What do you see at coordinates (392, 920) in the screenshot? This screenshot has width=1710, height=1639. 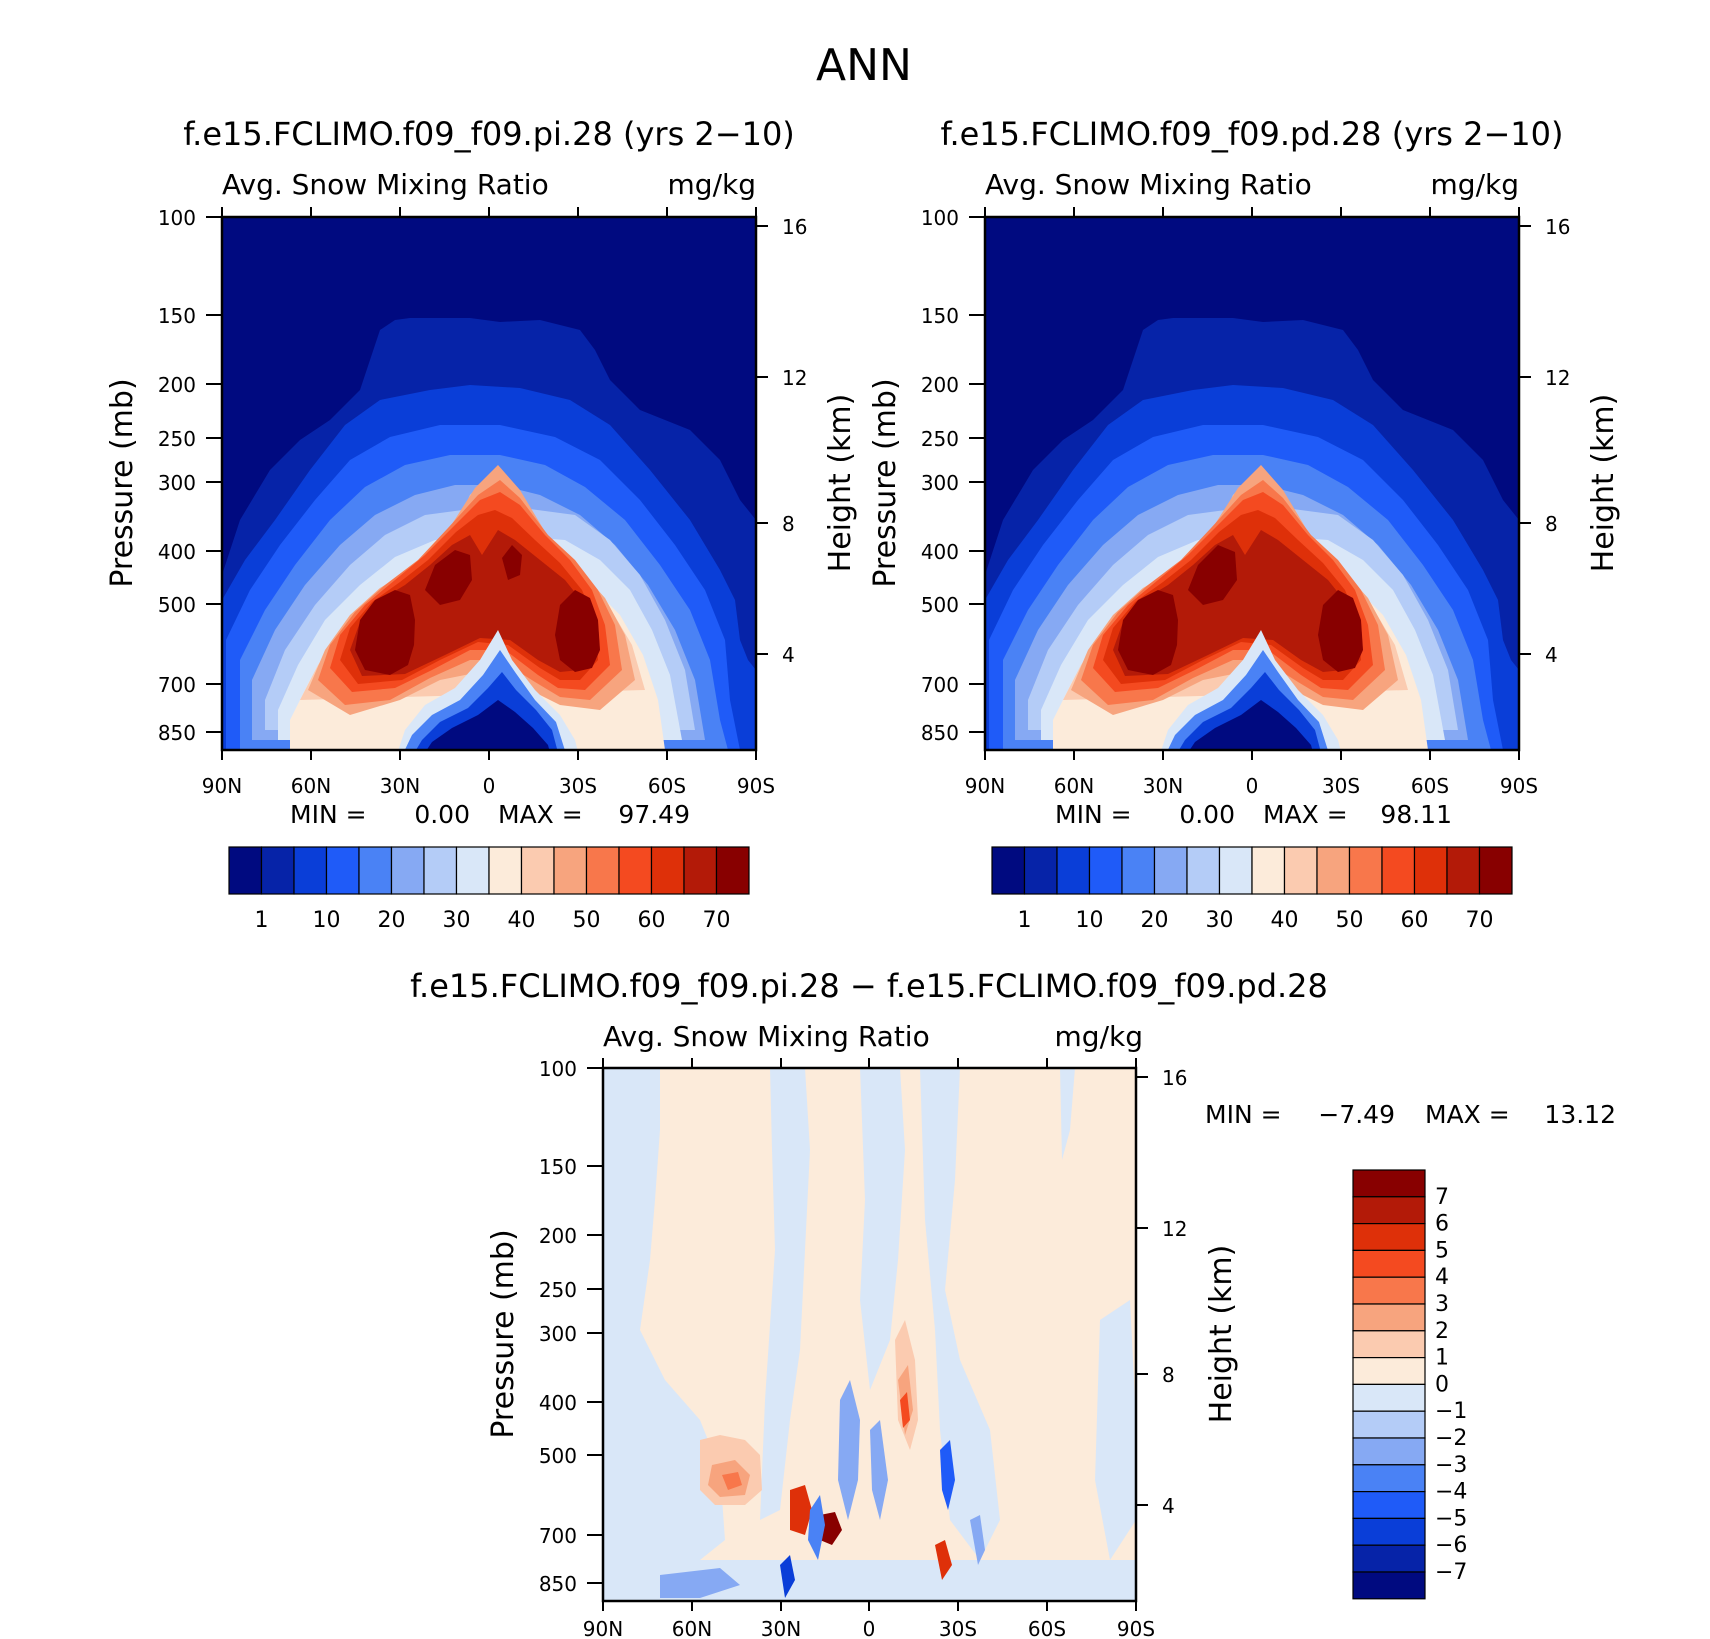 I see `colorbar-label: 20` at bounding box center [392, 920].